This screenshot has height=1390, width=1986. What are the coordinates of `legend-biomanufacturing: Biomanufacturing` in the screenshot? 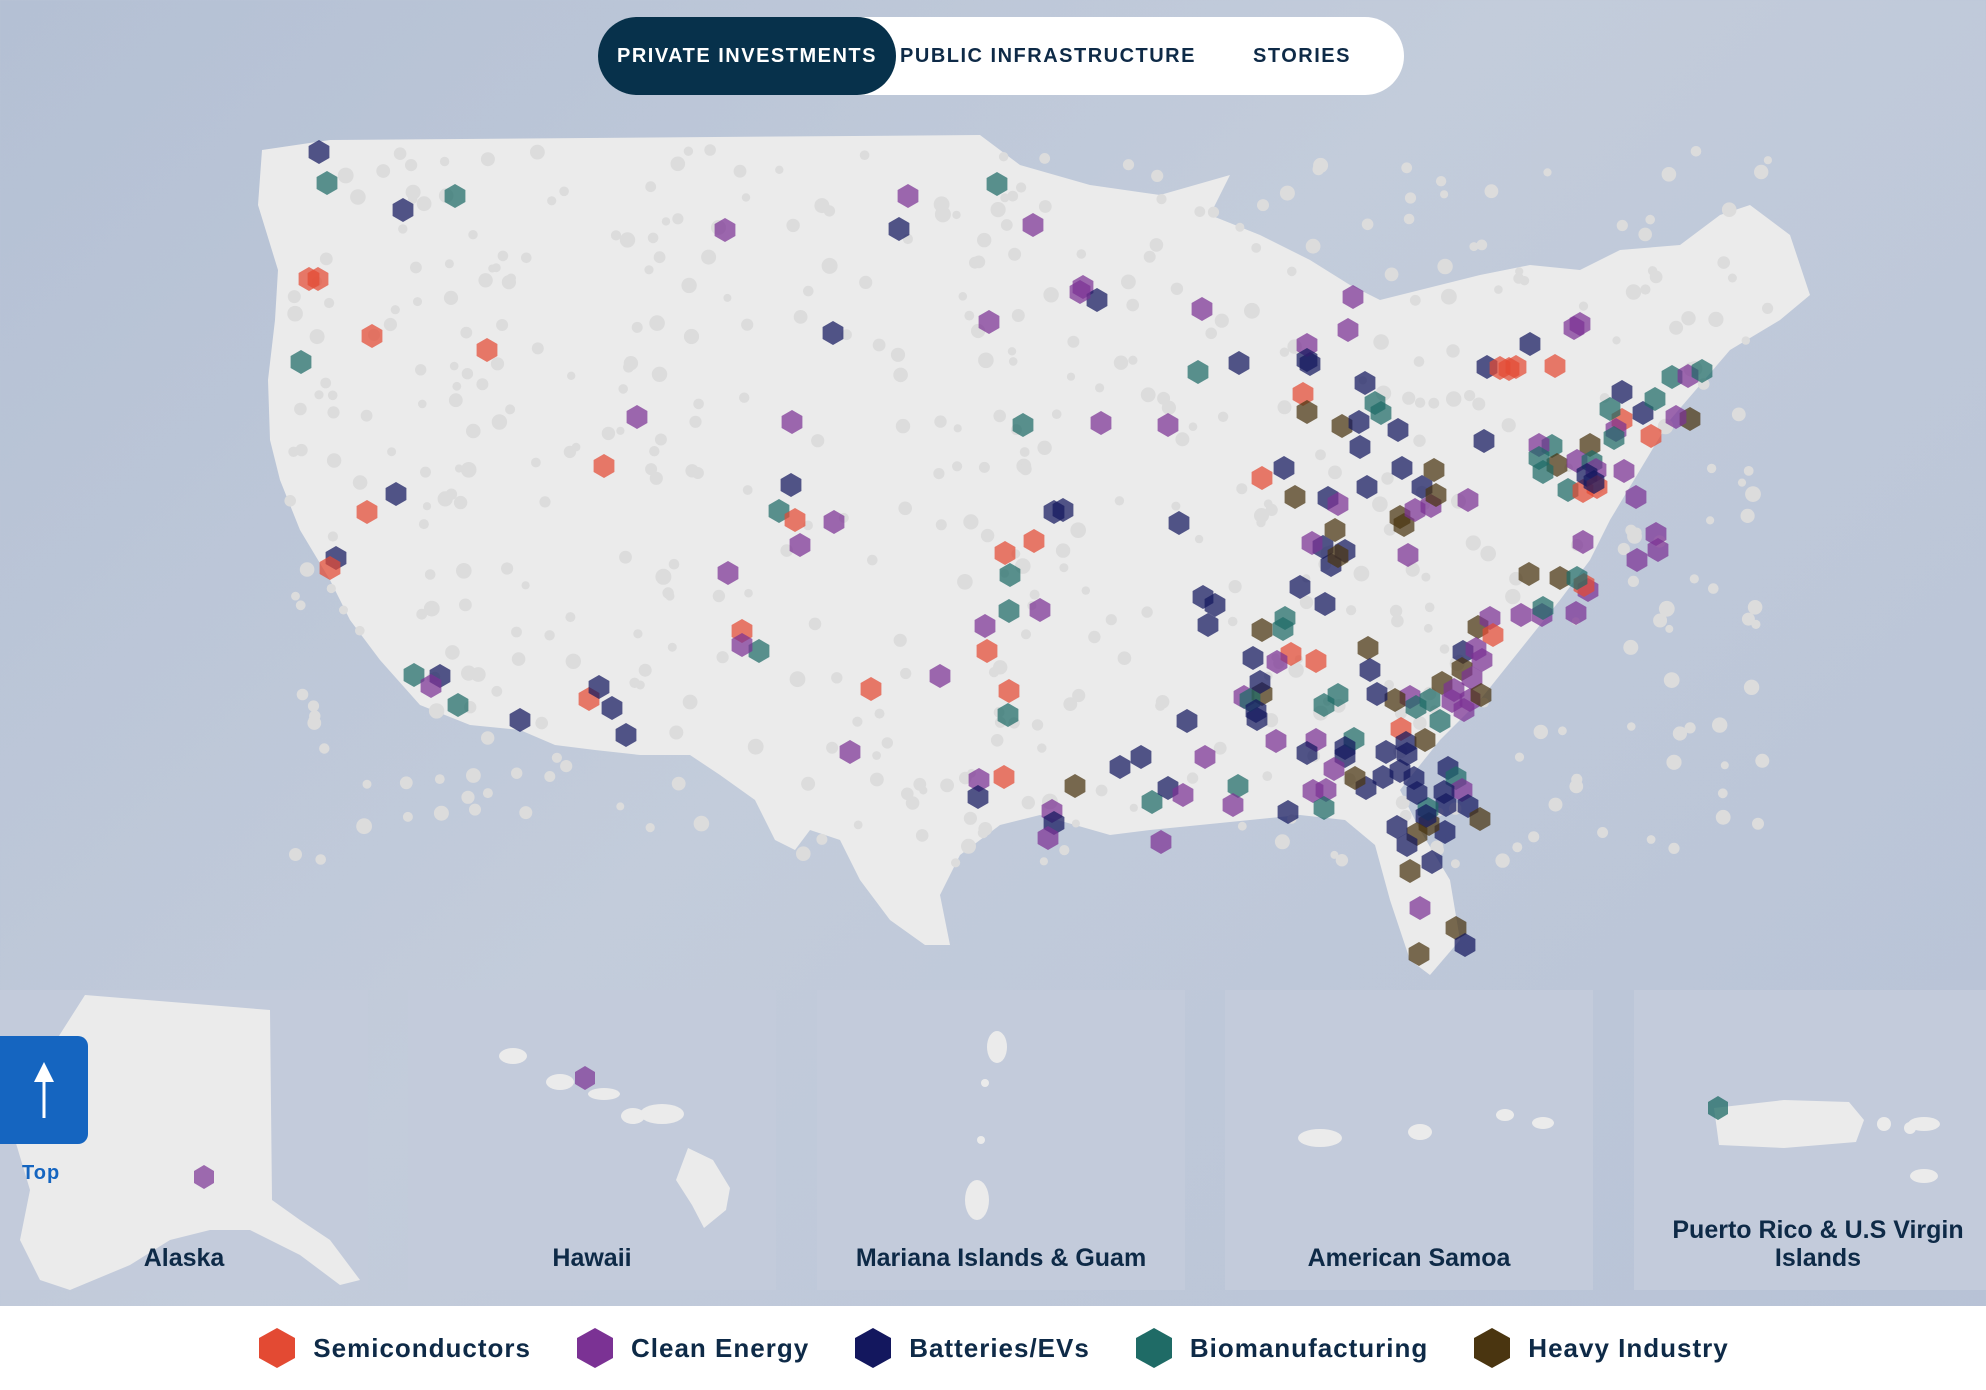 It's located at (1281, 1348).